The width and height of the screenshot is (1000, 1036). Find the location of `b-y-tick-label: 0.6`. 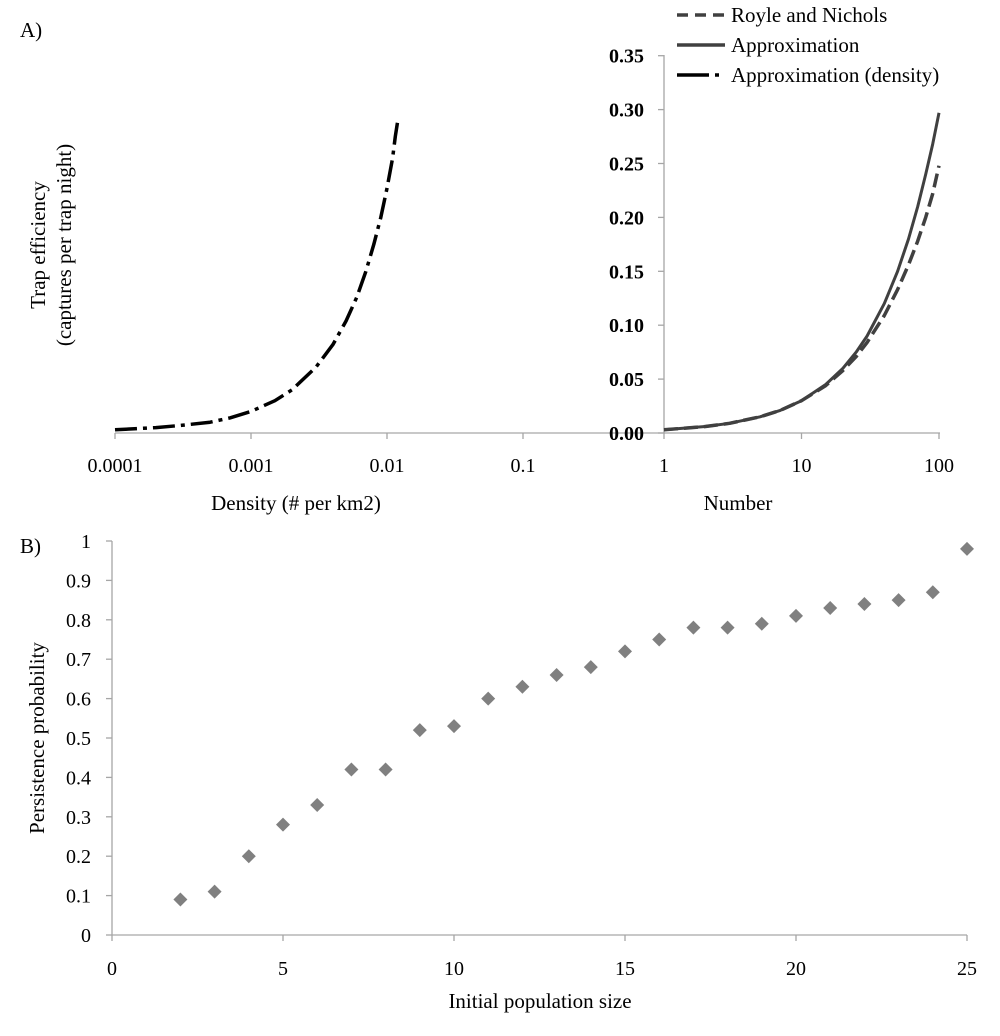

b-y-tick-label: 0.6 is located at coordinates (78, 700).